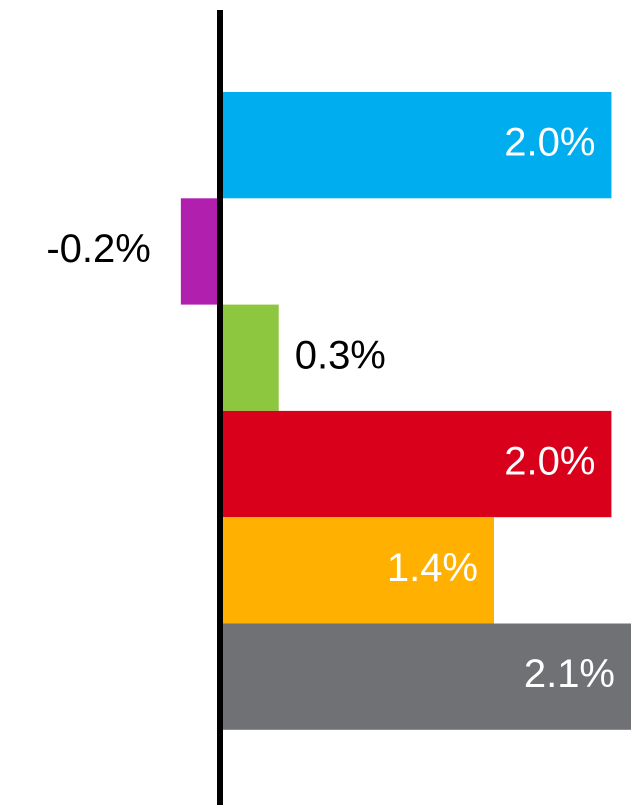 The width and height of the screenshot is (631, 805). I want to click on data-label: -0.2%, so click(98, 249).